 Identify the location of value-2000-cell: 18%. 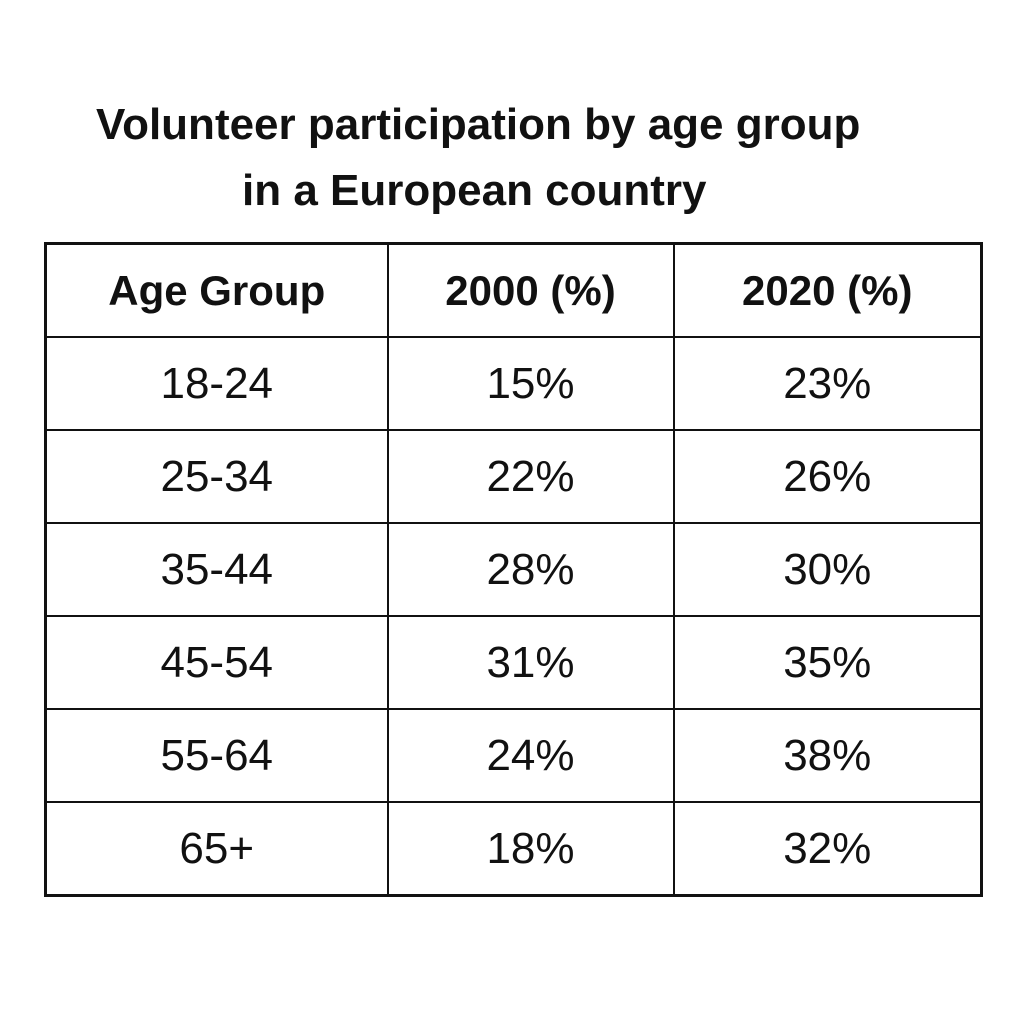
(530, 849).